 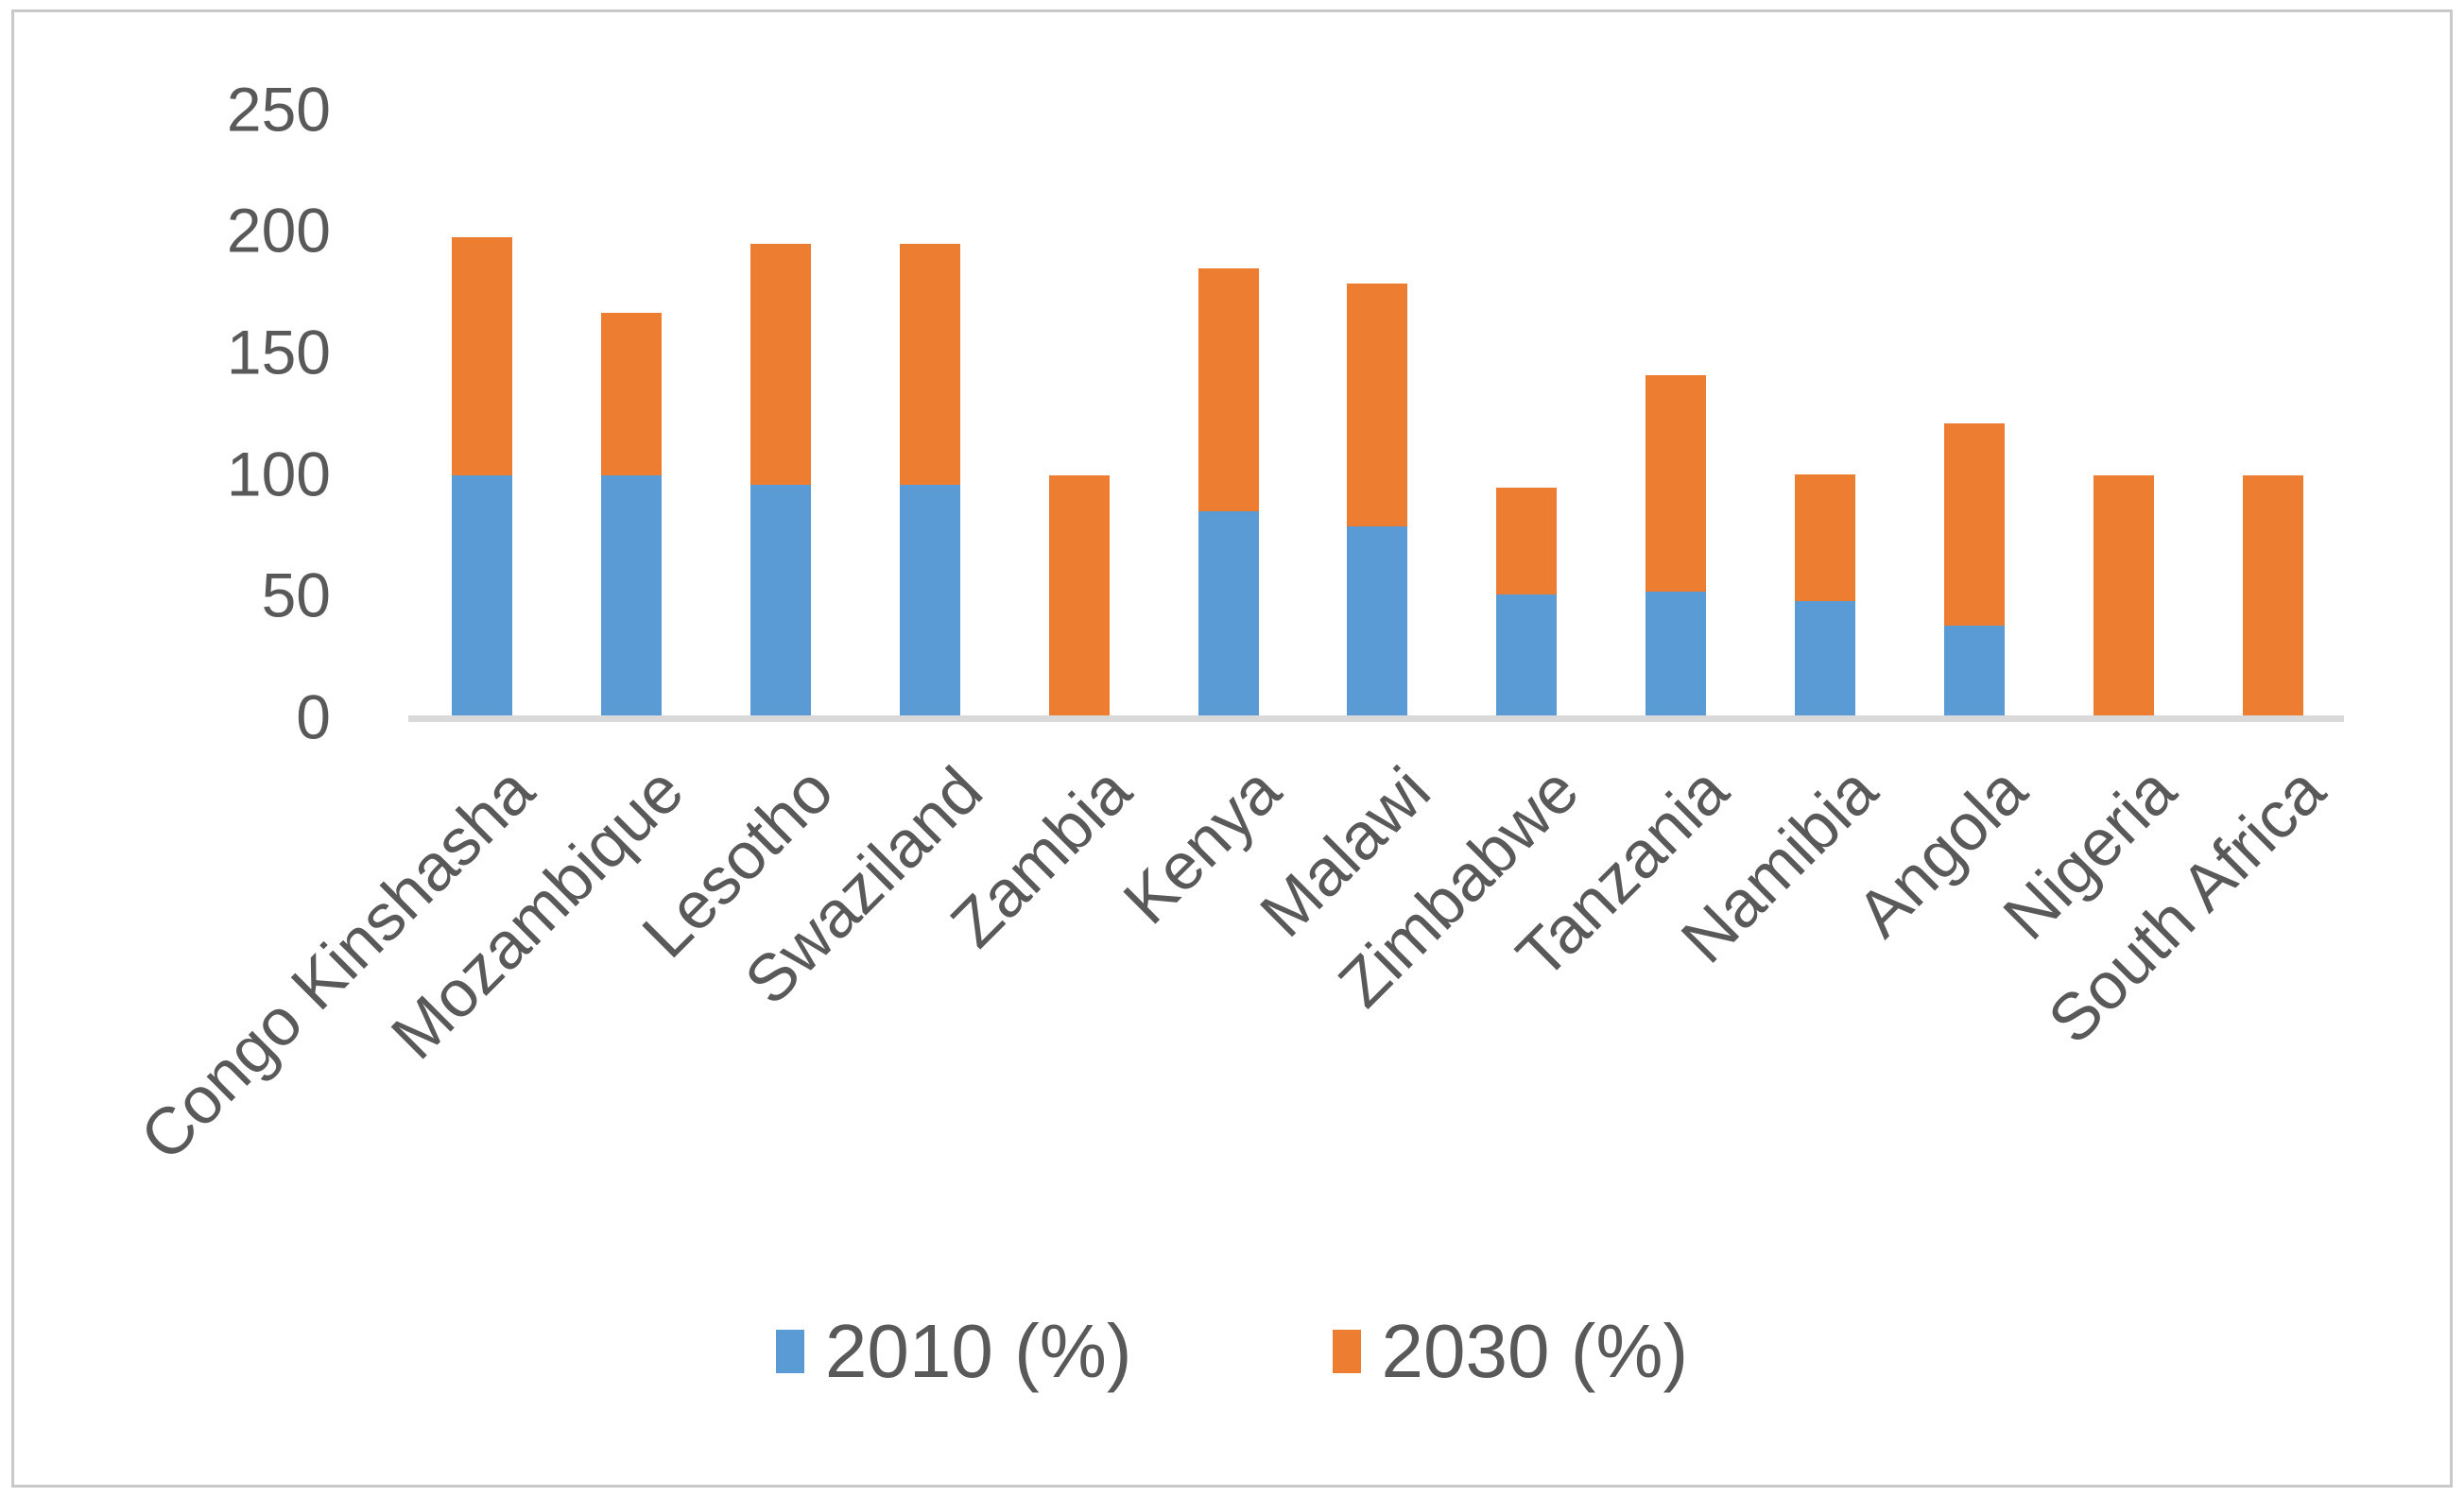 What do you see at coordinates (1535, 1351) in the screenshot?
I see `legend-label-2030: 2030 (%)` at bounding box center [1535, 1351].